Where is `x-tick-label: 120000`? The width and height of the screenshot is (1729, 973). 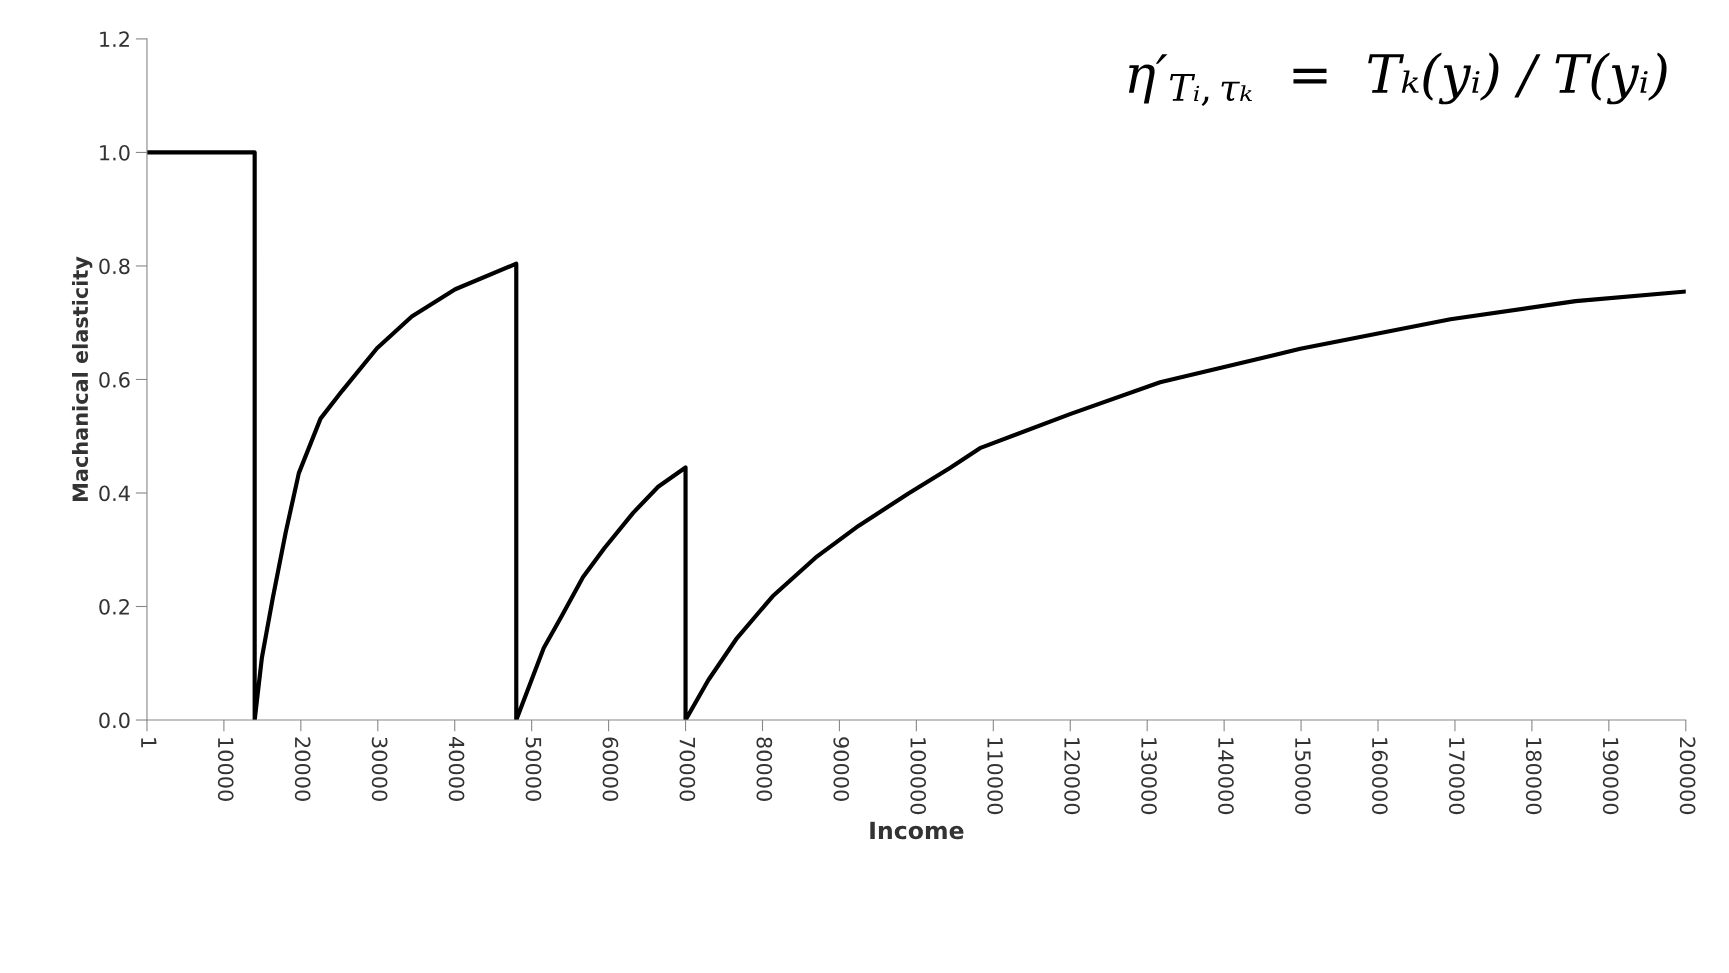
x-tick-label: 120000 is located at coordinates (1072, 776).